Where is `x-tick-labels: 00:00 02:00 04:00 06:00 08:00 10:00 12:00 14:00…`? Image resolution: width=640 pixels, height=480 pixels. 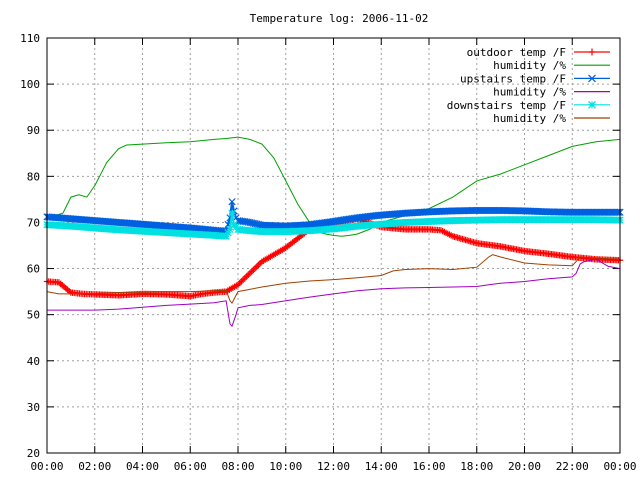 x-tick-labels: 00:00 02:00 04:00 06:00 08:00 10:00 12:00 14:00… is located at coordinates (333, 466).